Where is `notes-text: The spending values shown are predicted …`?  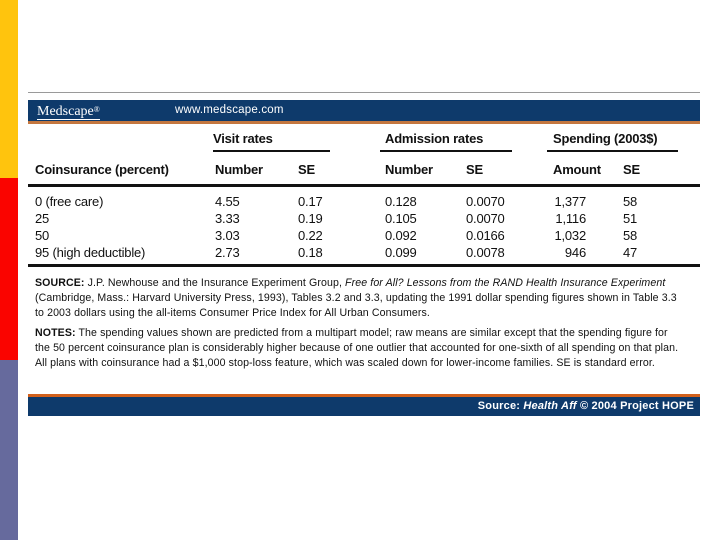
notes-text: The spending values shown are predicted … is located at coordinates (357, 348).